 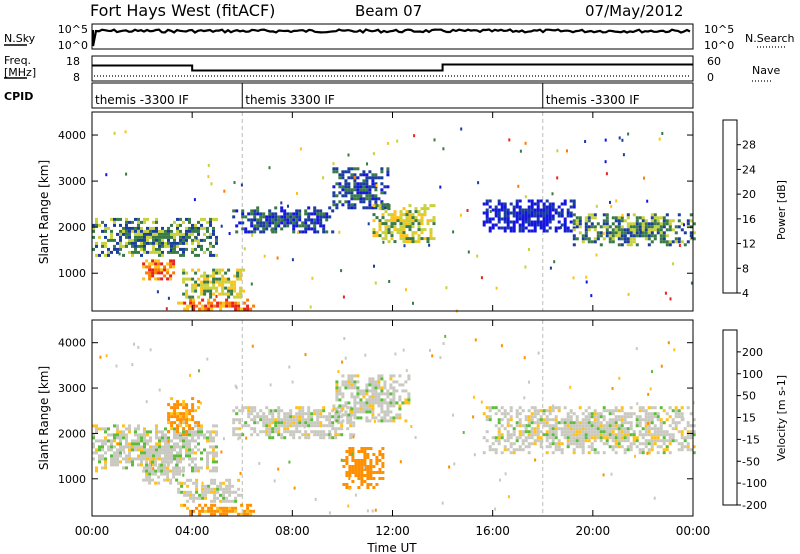 What do you see at coordinates (749, 418) in the screenshot?
I see `colorbar-tick-label: 15` at bounding box center [749, 418].